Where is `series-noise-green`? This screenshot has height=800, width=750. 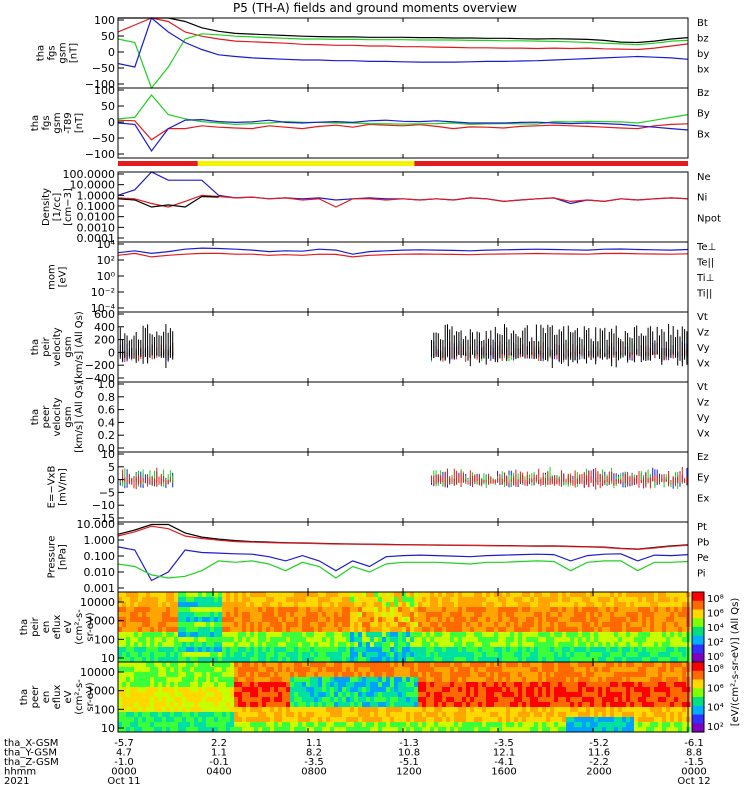 series-noise-green is located at coordinates (402, 477).